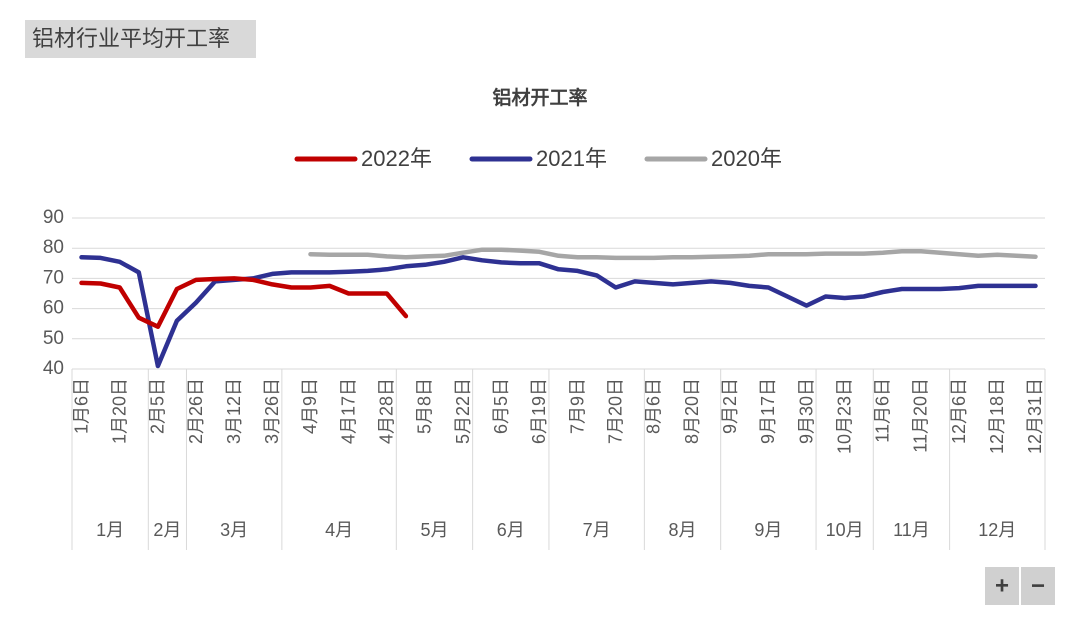 This screenshot has height=625, width=1080. Describe the element at coordinates (746, 158) in the screenshot. I see `legend-label: 2020年` at that location.